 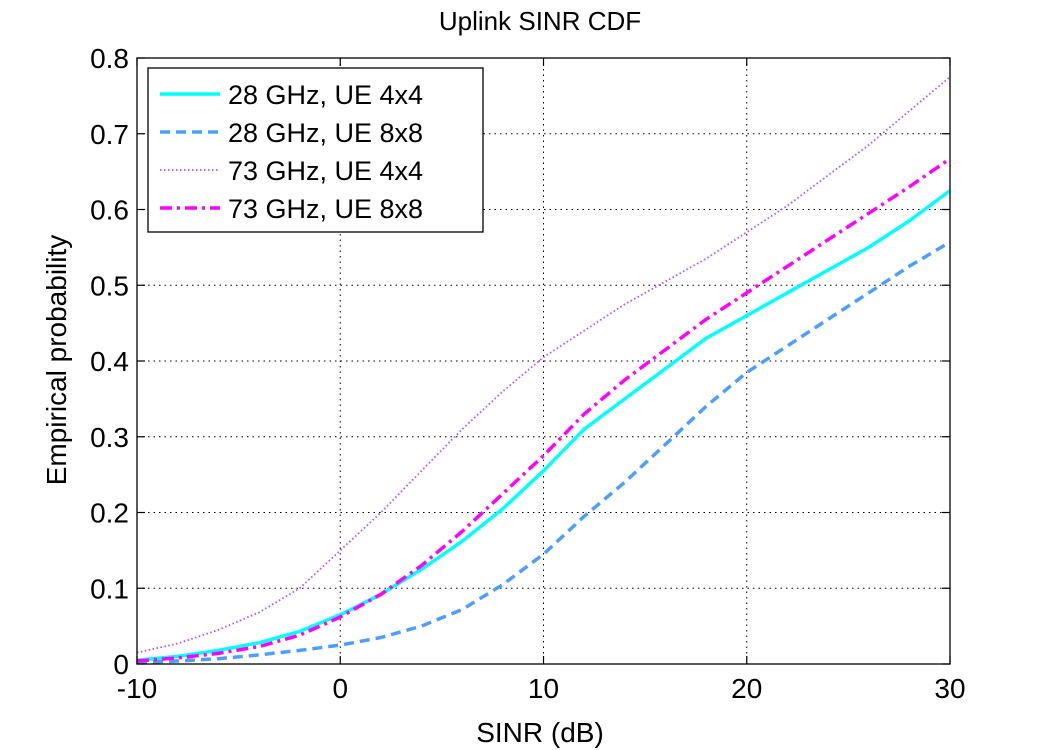 I want to click on y-tick-label: 0.7, so click(x=109, y=134).